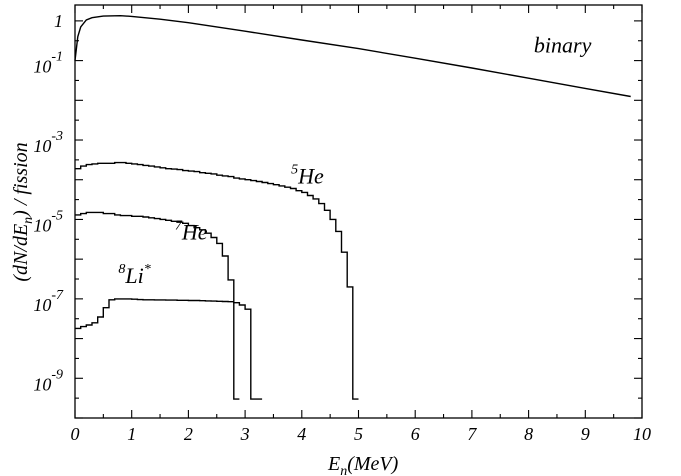 This screenshot has height=476, width=681. Describe the element at coordinates (363, 464) in the screenshot. I see `x-axis-title: En(MeV)` at that location.